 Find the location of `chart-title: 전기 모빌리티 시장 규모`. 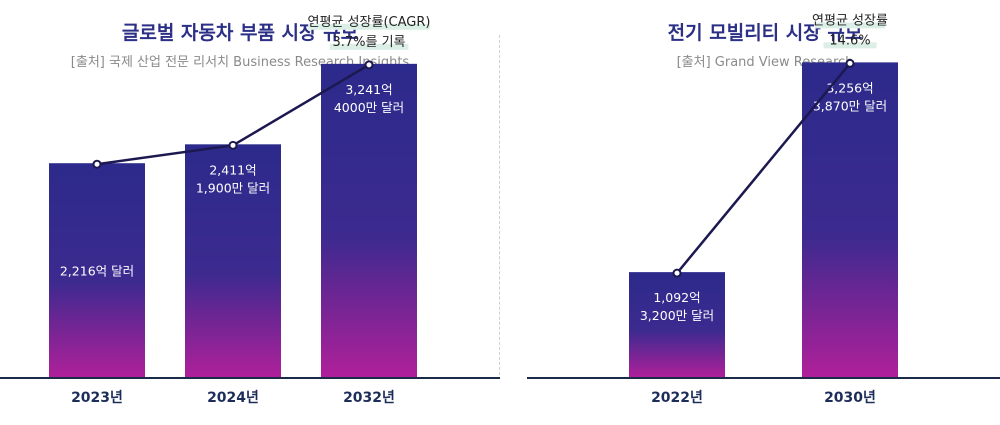

chart-title: 전기 모빌리티 시장 규모 is located at coordinates (765, 33).